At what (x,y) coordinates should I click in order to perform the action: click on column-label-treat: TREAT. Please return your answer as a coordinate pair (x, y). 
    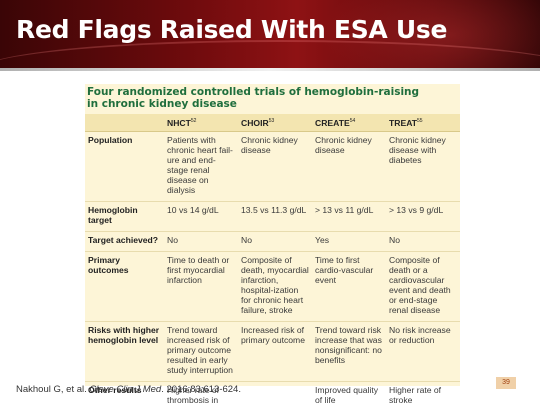
    Looking at the image, I should click on (403, 122).